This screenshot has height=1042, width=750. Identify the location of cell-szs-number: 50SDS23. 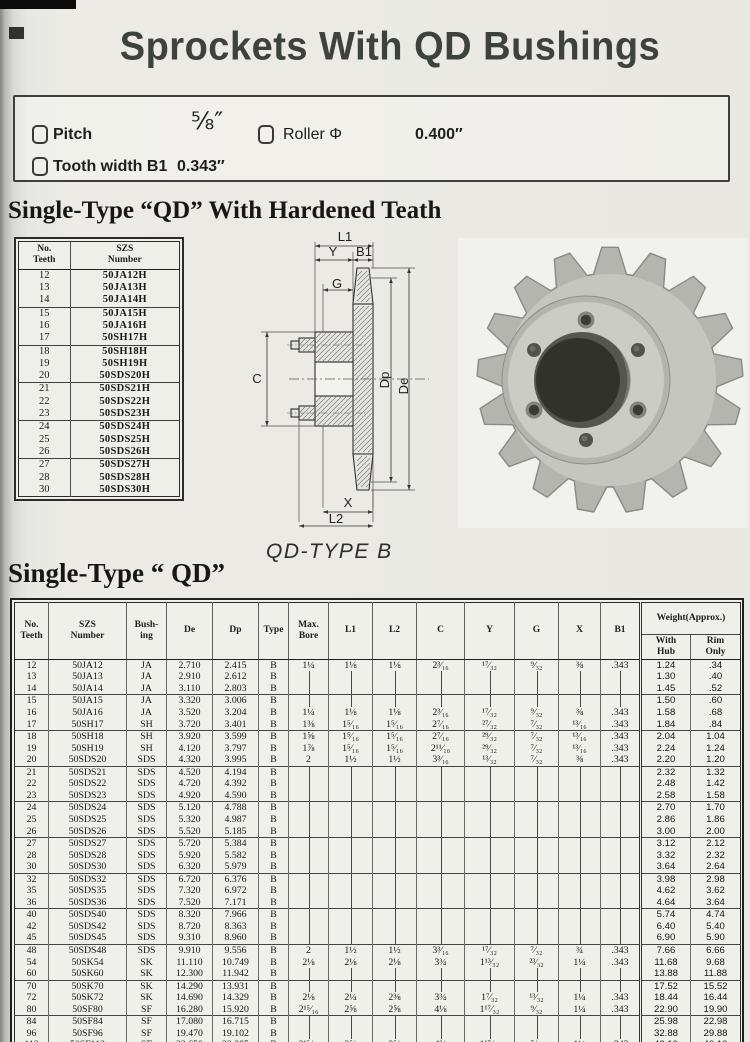
(87, 795).